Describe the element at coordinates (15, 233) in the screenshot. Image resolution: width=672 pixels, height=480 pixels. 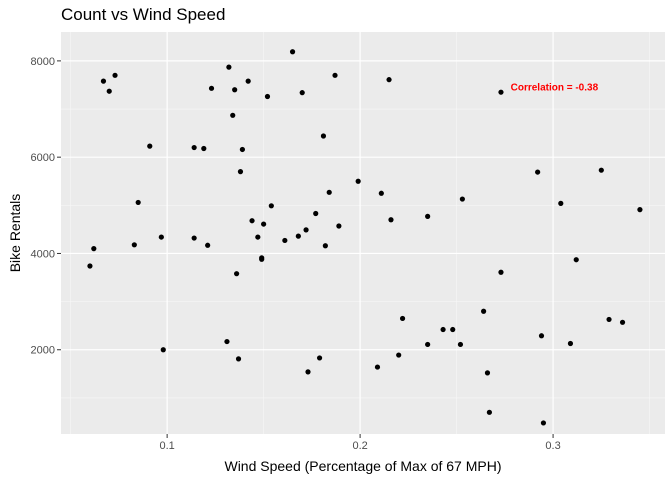
I see `y-axis-title: Bike Rentals` at that location.